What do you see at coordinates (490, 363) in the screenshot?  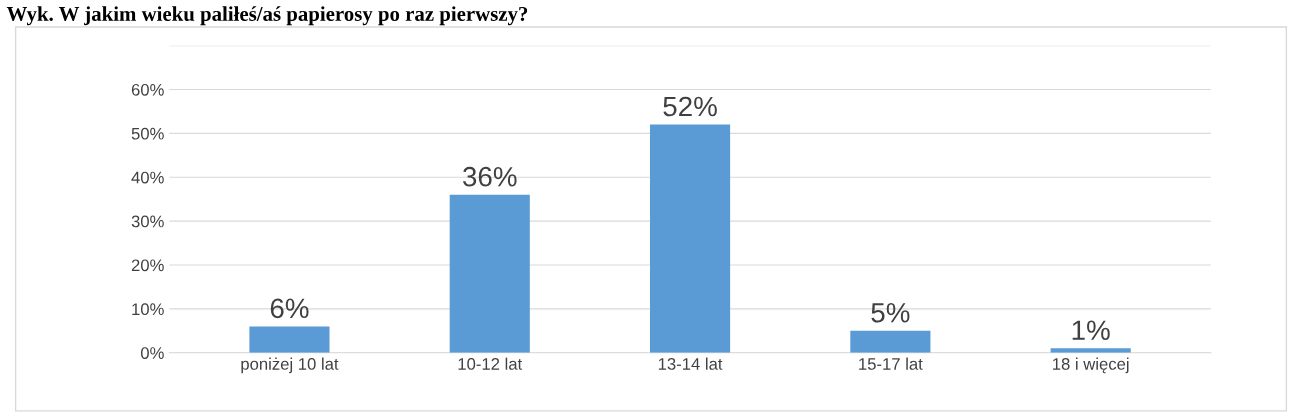 I see `x-tick-label: 10-12 lat` at bounding box center [490, 363].